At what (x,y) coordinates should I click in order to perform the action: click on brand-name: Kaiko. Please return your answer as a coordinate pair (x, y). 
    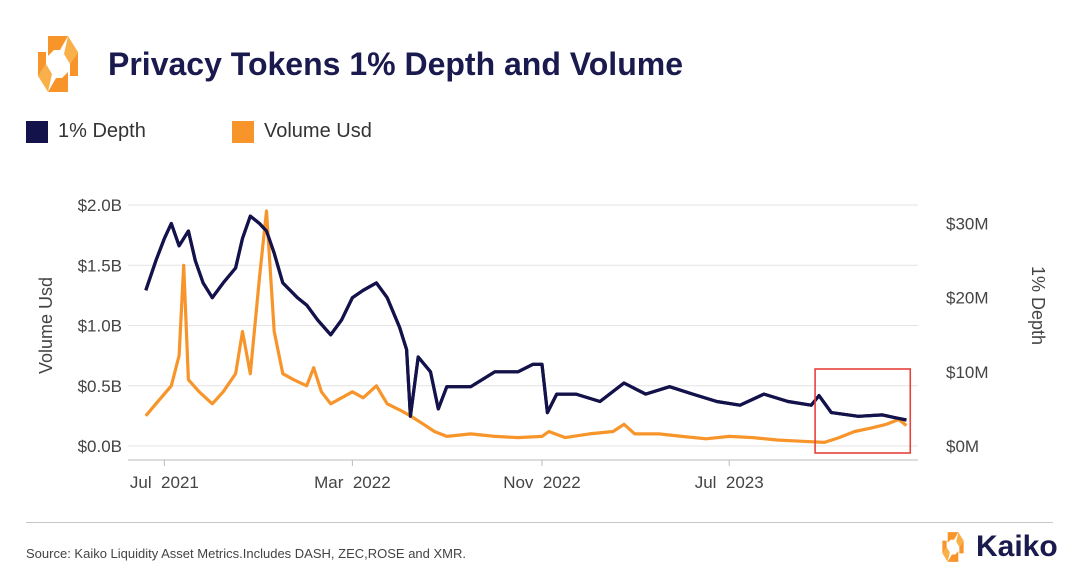
    Looking at the image, I should click on (1017, 546).